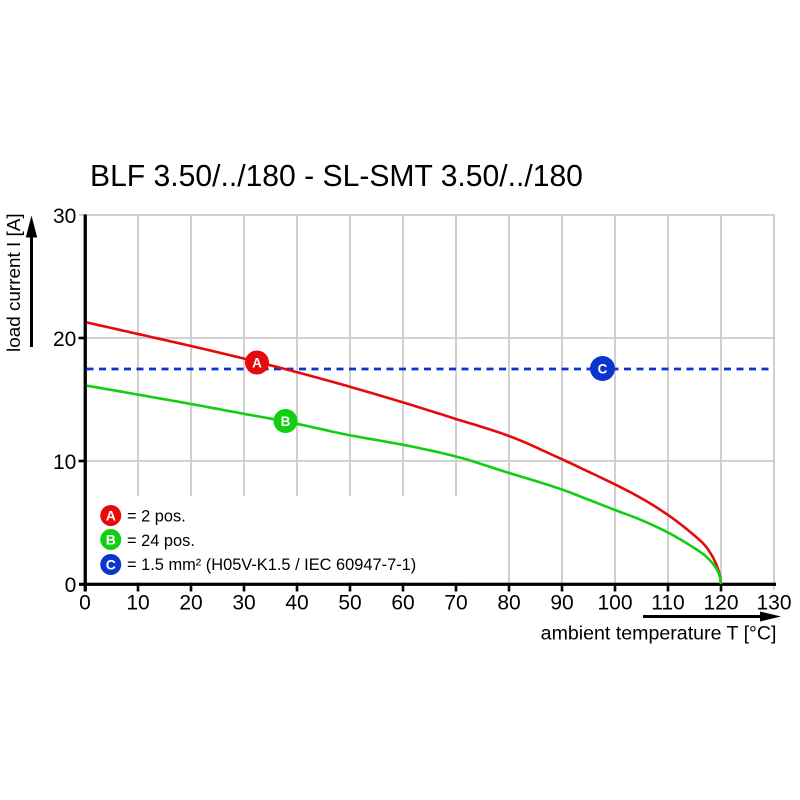 This screenshot has height=800, width=800. Describe the element at coordinates (455, 603) in the screenshot. I see `svg-text: 70` at that location.